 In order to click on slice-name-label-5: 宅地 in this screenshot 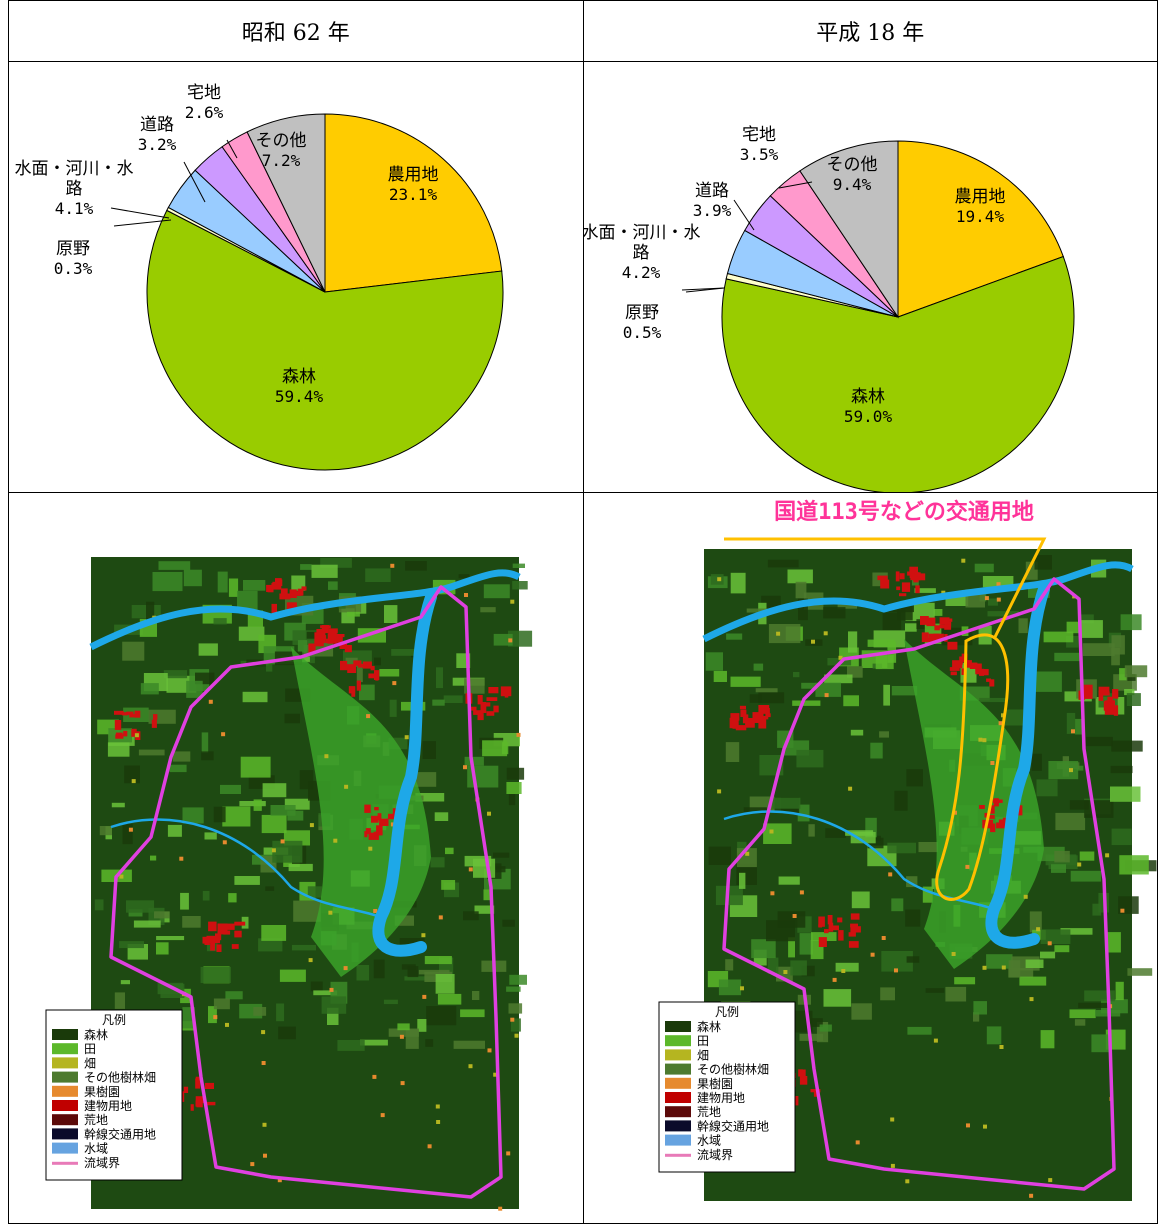, I will do `click(759, 135)`.